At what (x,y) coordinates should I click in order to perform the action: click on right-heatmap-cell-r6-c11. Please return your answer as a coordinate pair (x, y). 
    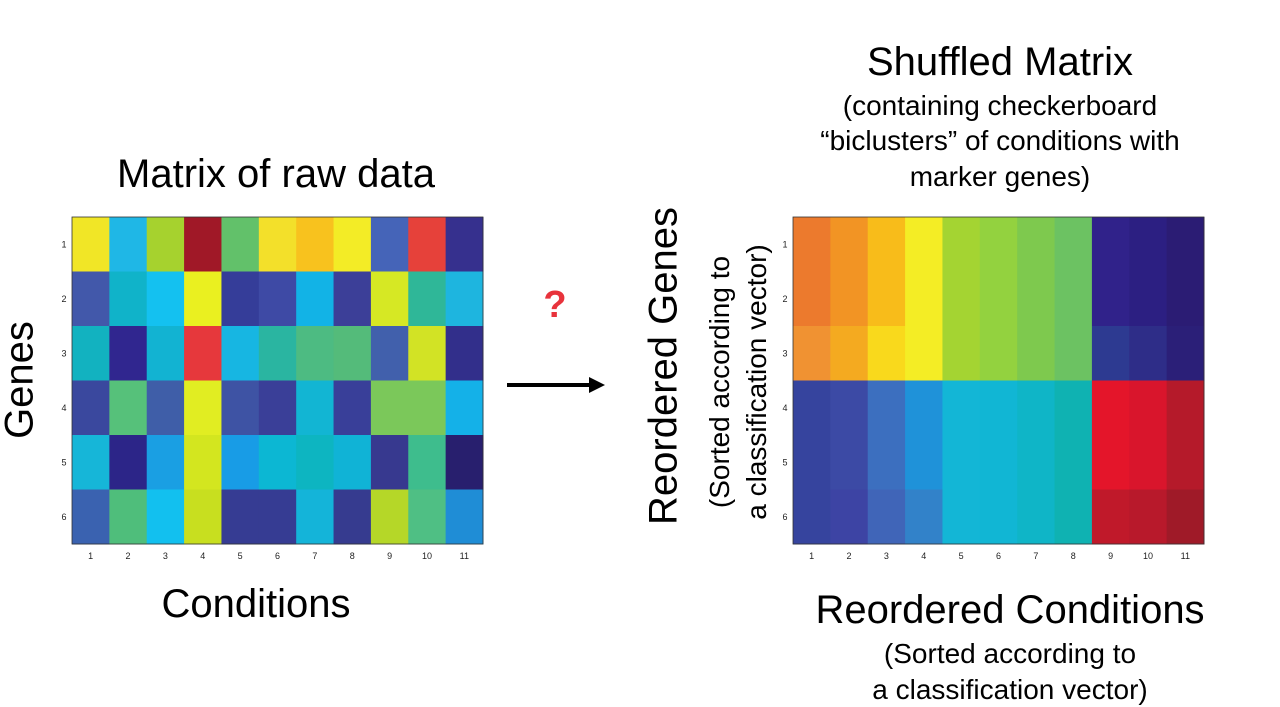
    Looking at the image, I should click on (1185, 517).